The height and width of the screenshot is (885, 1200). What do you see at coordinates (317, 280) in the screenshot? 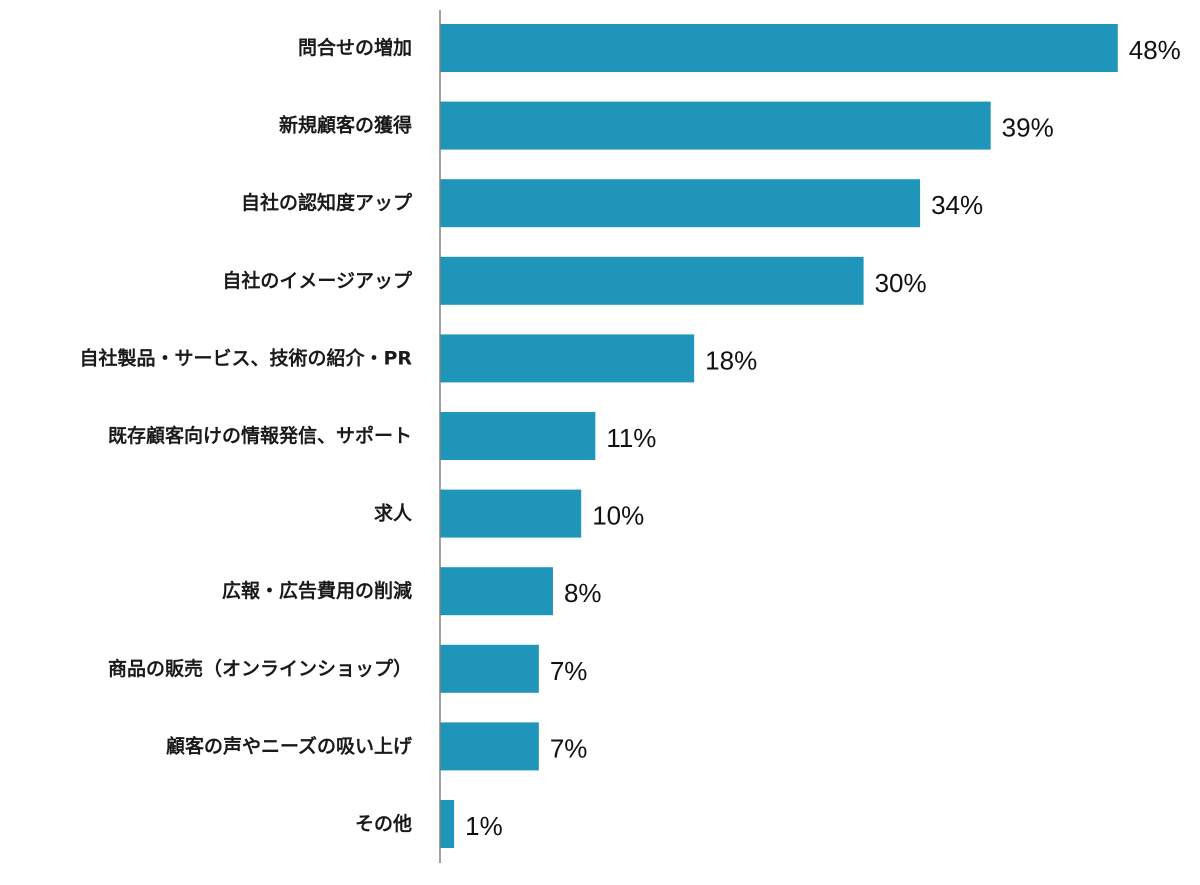
I see `category-label: 自社のイメージアップ` at bounding box center [317, 280].